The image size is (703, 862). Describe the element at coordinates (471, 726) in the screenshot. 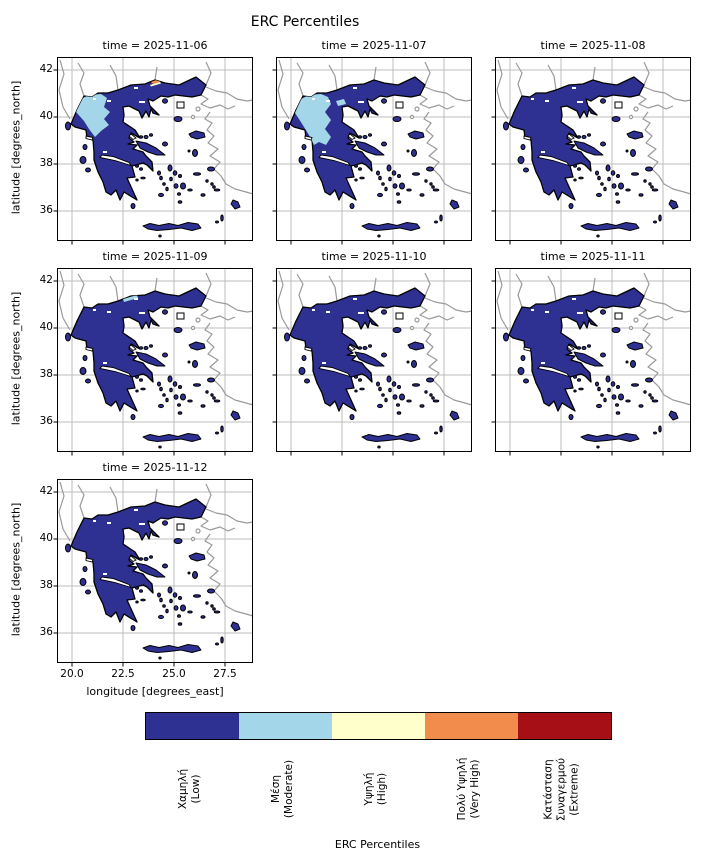

I see `colorbar-segment-very-high` at that location.